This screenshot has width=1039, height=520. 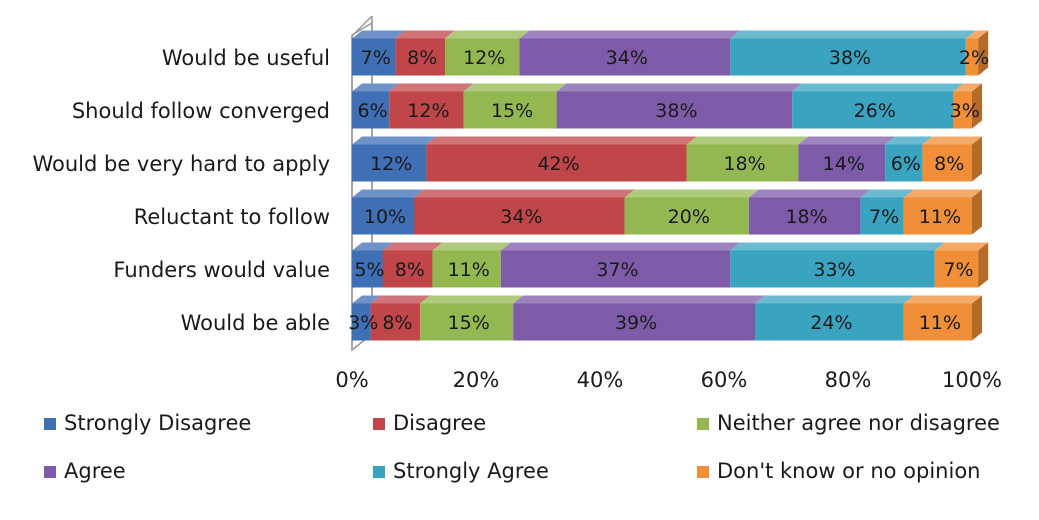 I want to click on legend-item: Strongly Disagree, so click(x=147, y=423).